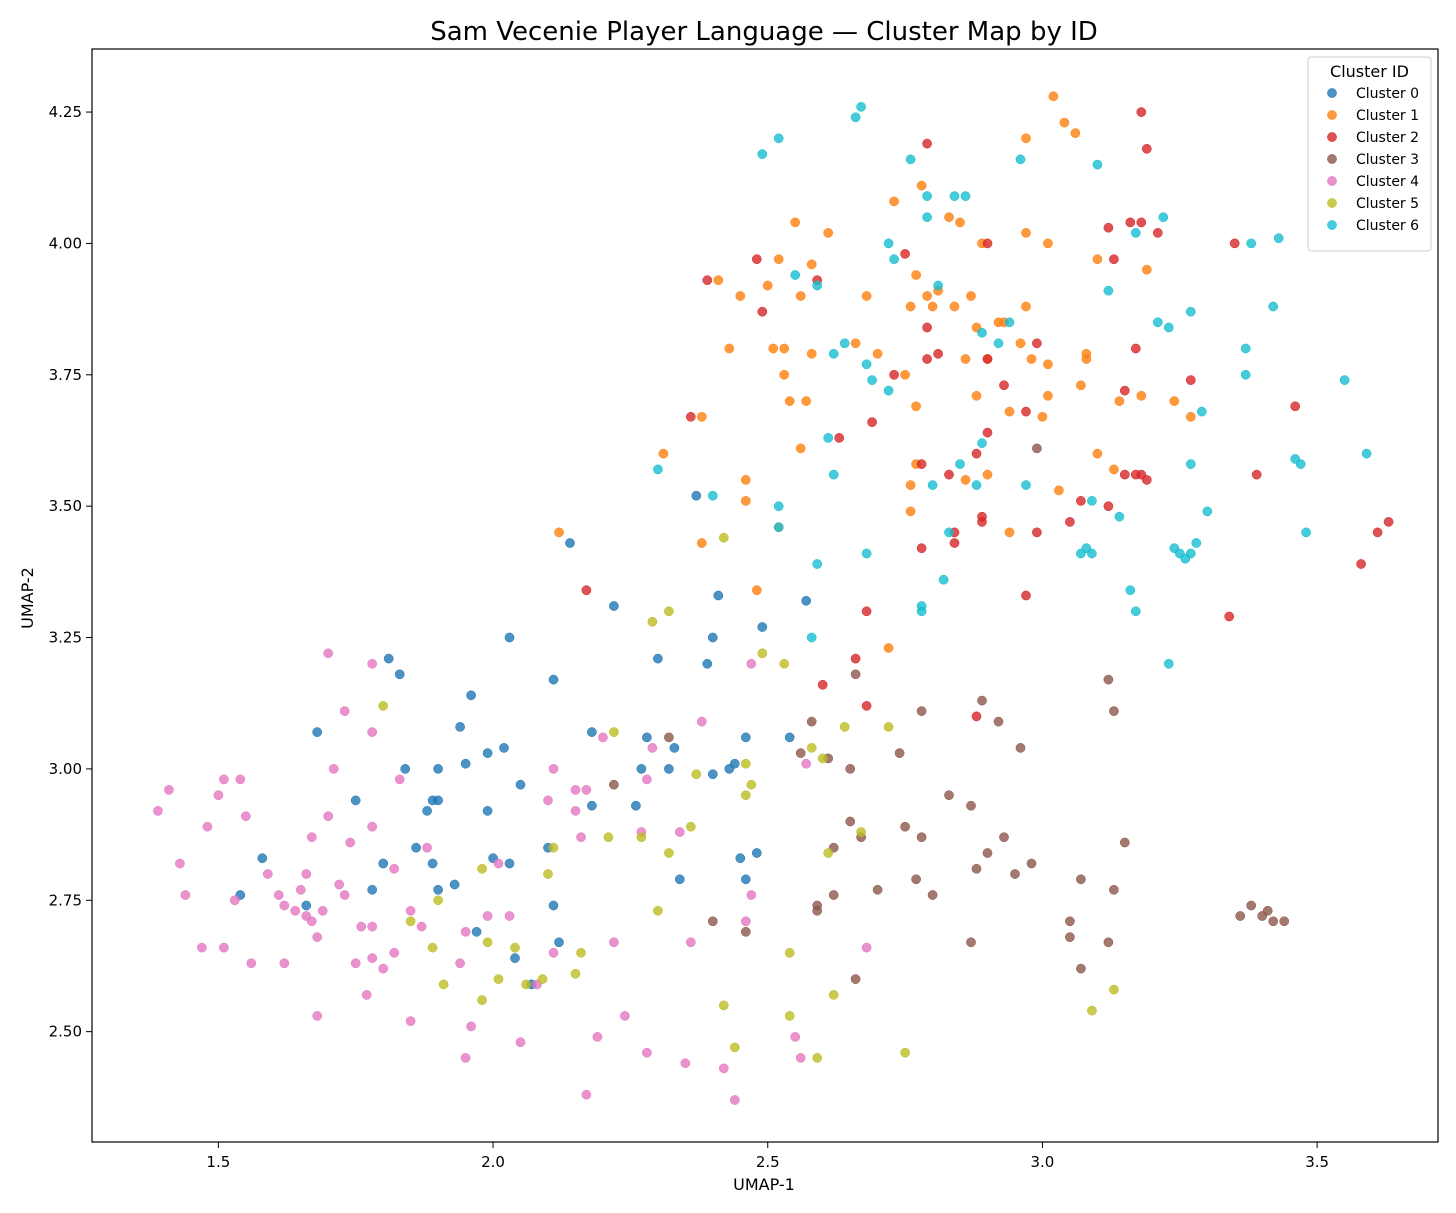 The width and height of the screenshot is (1456, 1213). I want to click on legend-label: Cluster 0, so click(1387, 94).